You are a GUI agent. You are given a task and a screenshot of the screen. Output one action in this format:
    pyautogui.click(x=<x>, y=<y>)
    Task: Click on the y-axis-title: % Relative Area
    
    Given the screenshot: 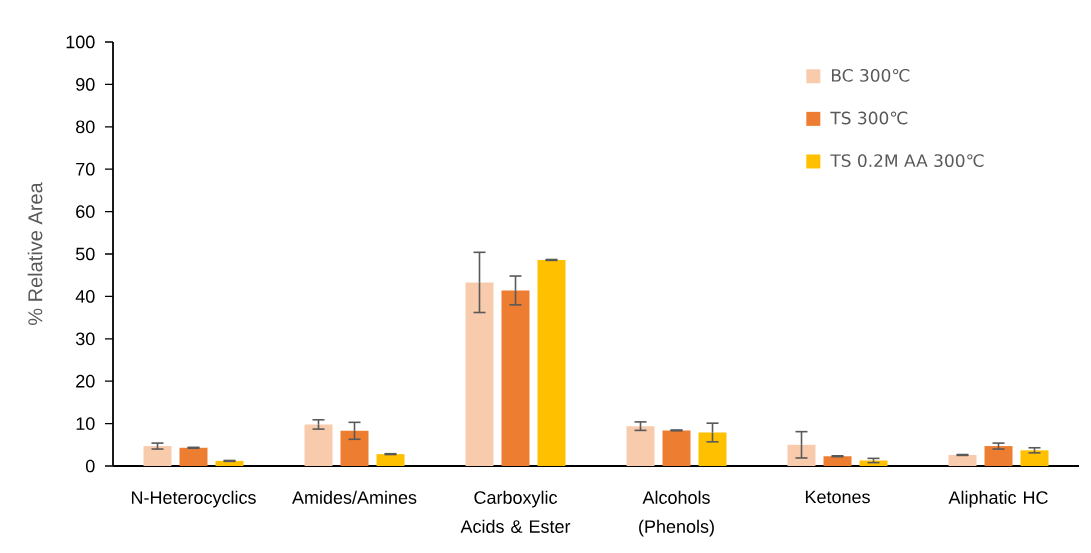 What is the action you would take?
    pyautogui.click(x=35, y=253)
    